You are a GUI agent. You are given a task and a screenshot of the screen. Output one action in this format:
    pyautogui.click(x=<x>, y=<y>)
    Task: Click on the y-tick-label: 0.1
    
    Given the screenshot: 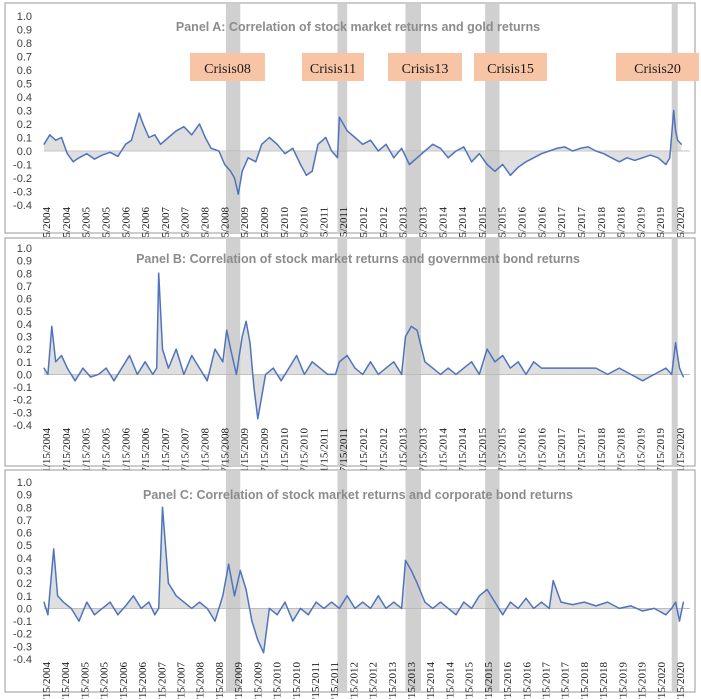 What is the action you would take?
    pyautogui.click(x=24, y=597)
    